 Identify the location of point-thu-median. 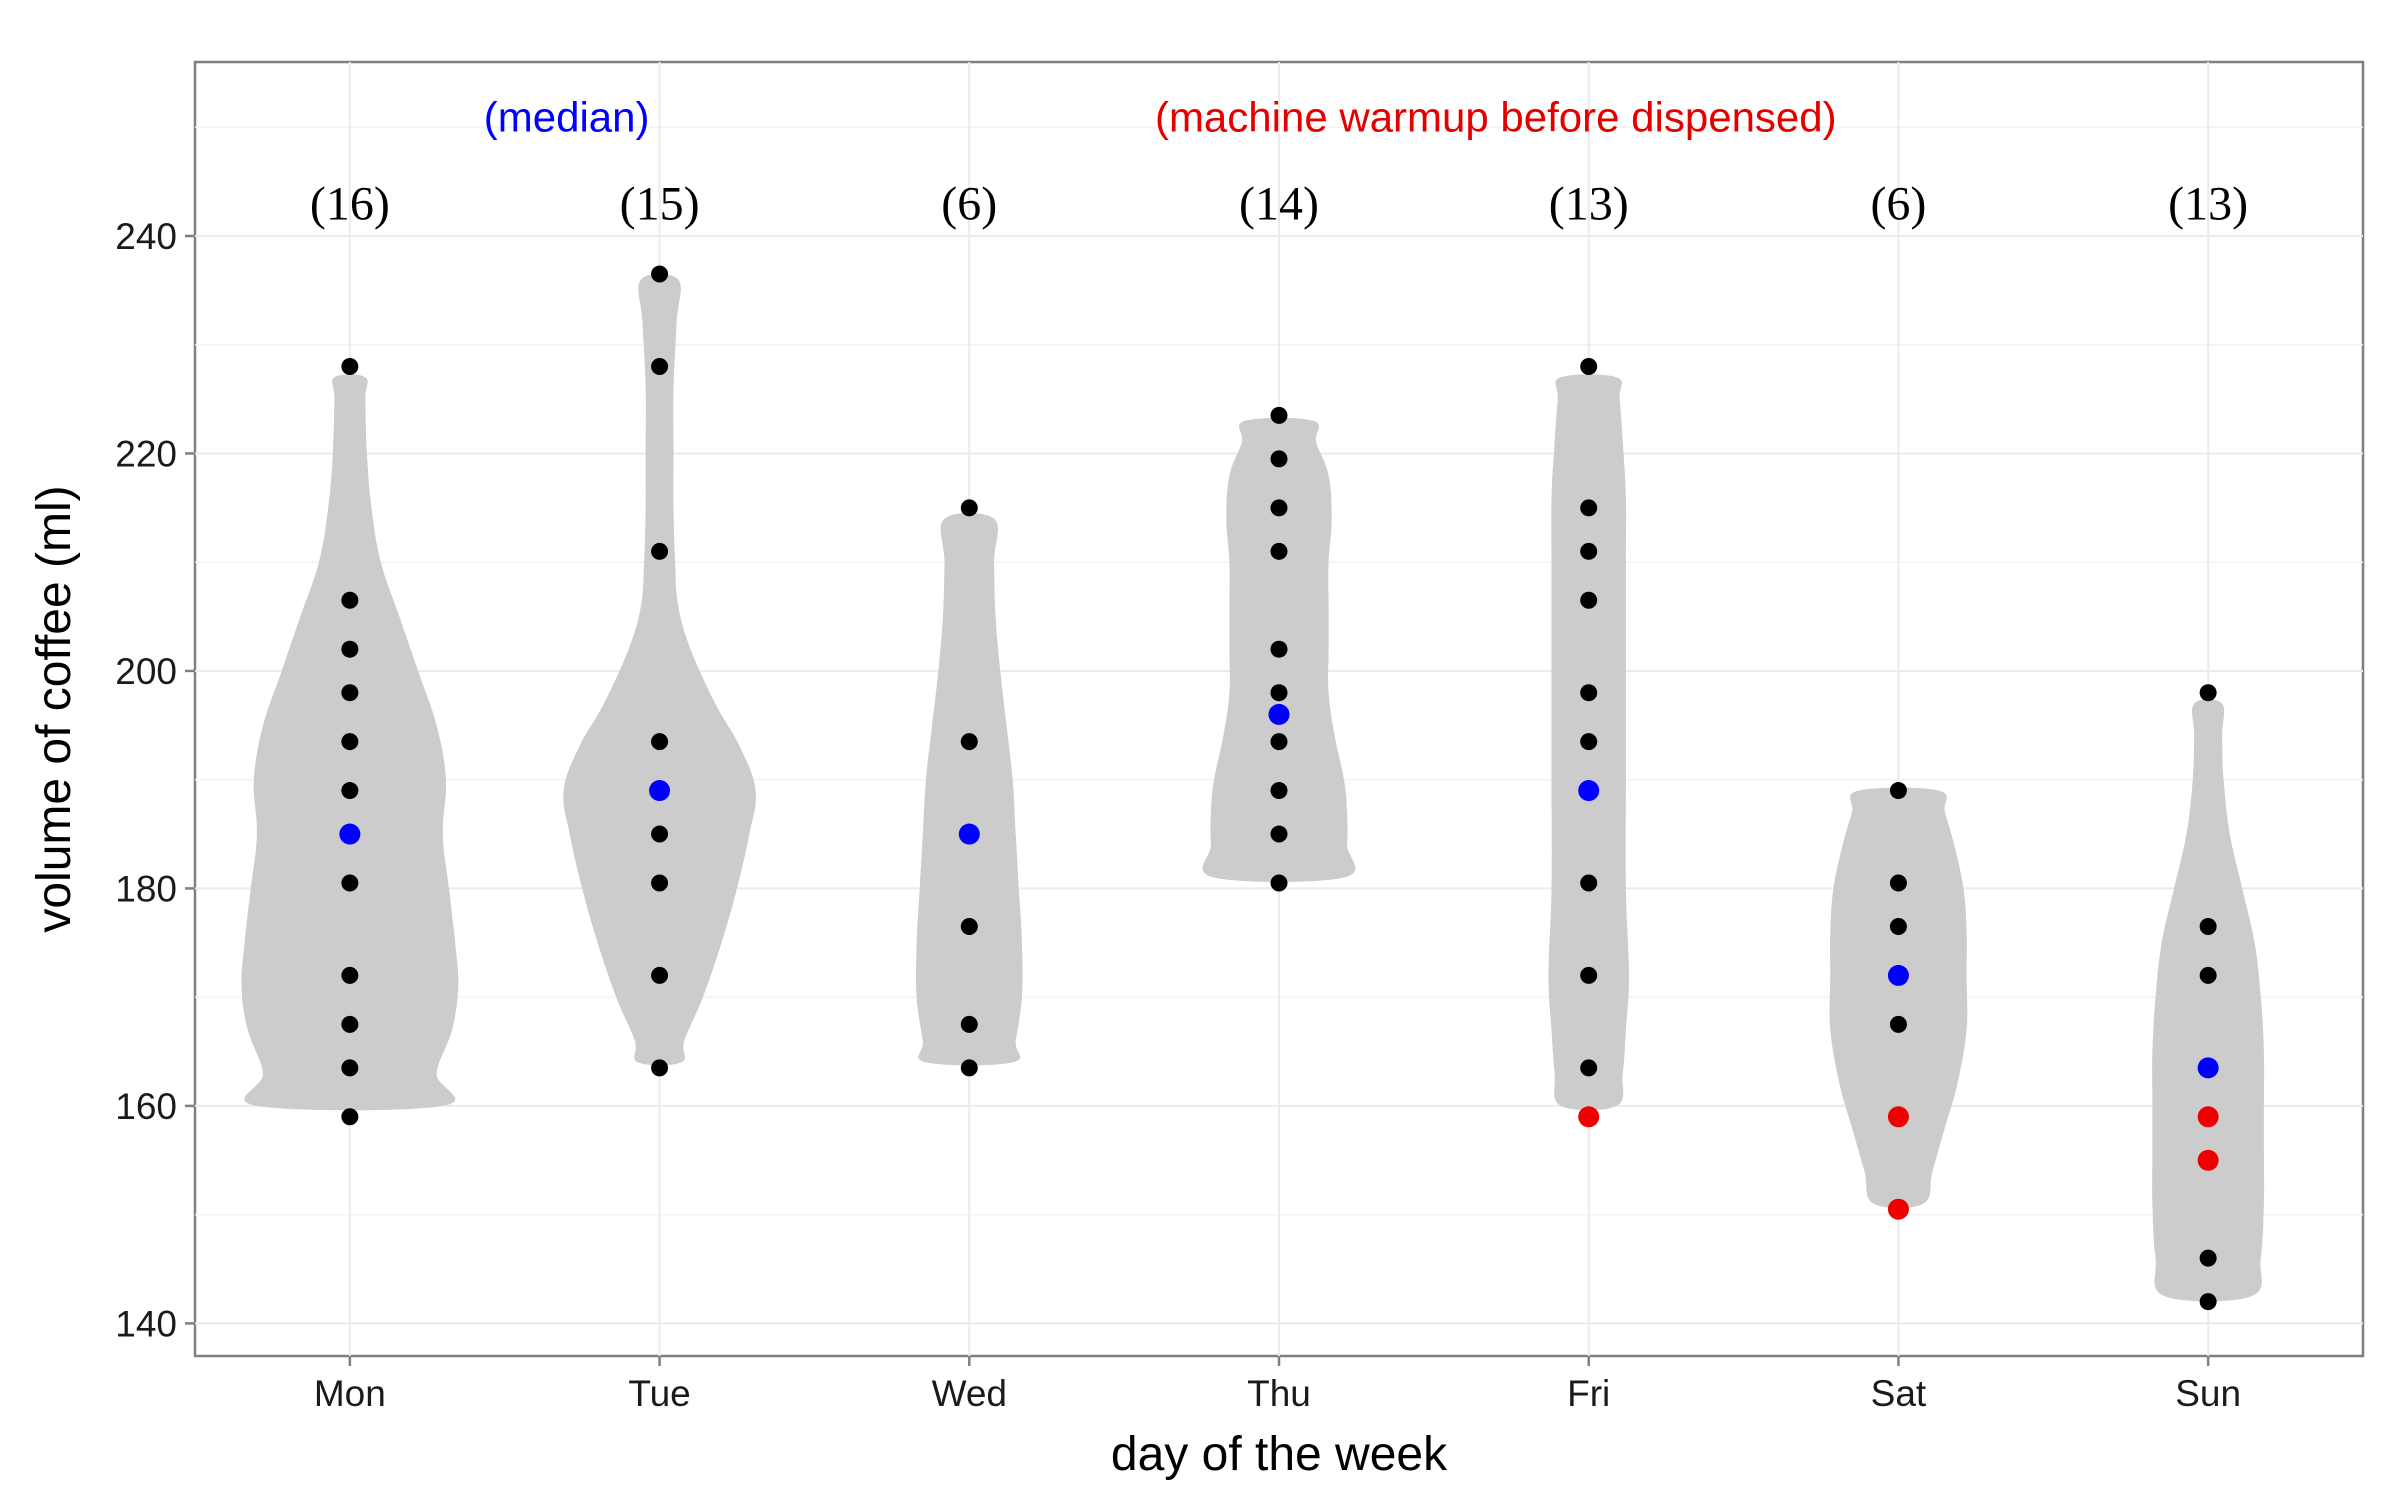
(1279, 714).